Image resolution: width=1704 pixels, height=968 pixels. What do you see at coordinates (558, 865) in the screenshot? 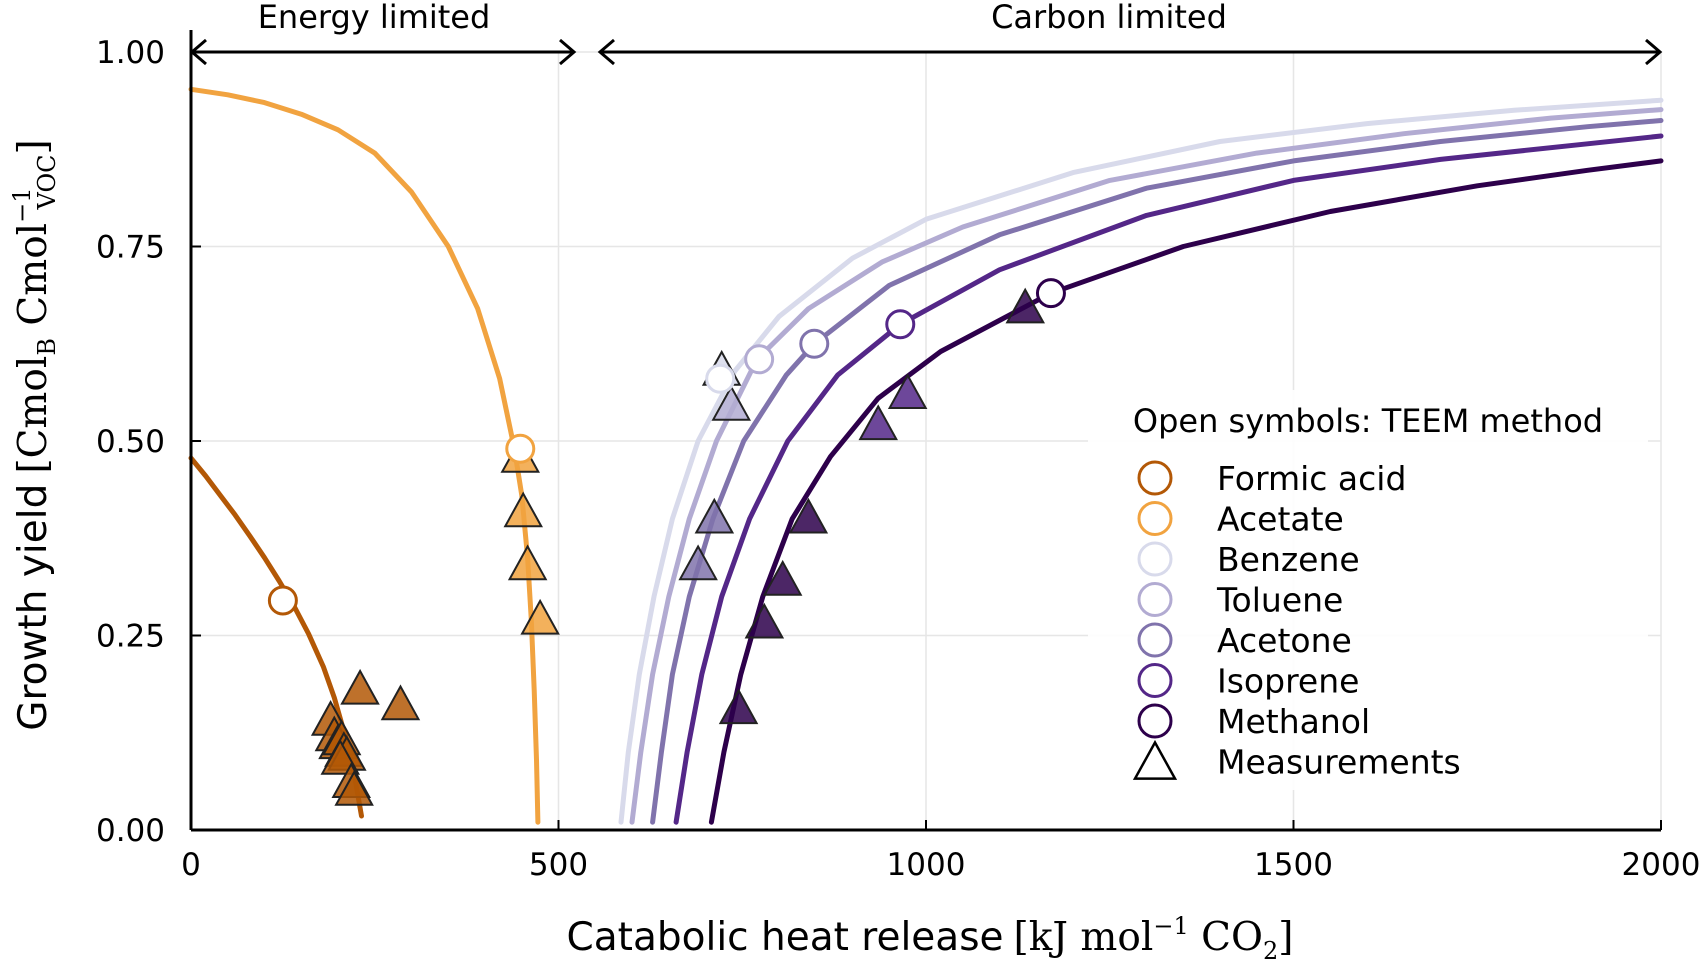
I see `x-tick-label-1: 500` at bounding box center [558, 865].